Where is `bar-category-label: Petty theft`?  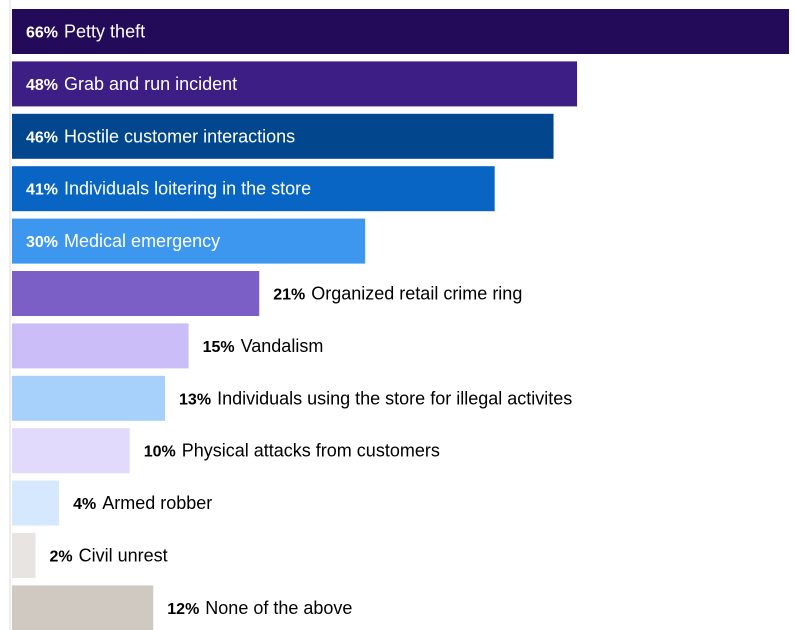 bar-category-label: Petty theft is located at coordinates (104, 32).